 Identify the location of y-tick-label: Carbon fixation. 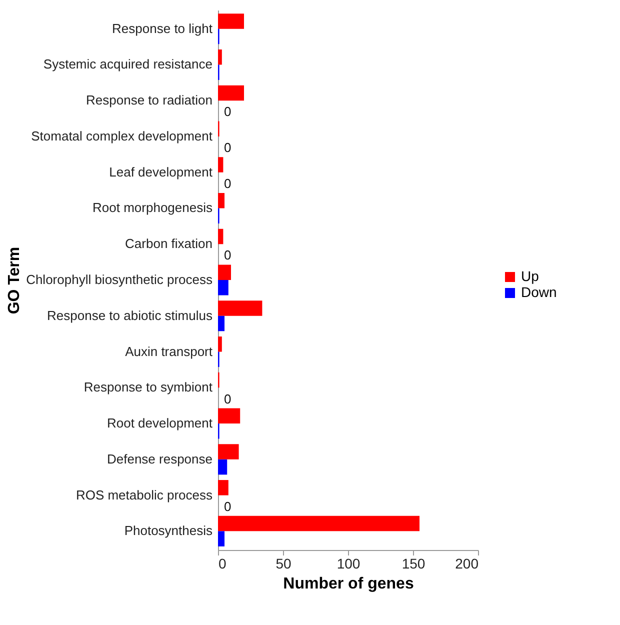
(168, 244).